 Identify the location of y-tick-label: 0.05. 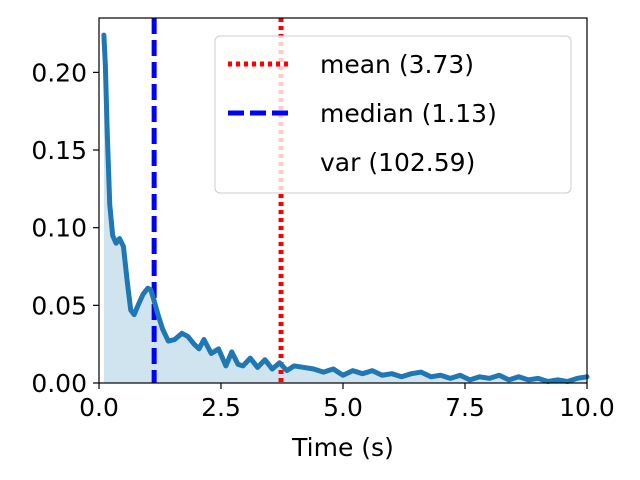
(59, 305).